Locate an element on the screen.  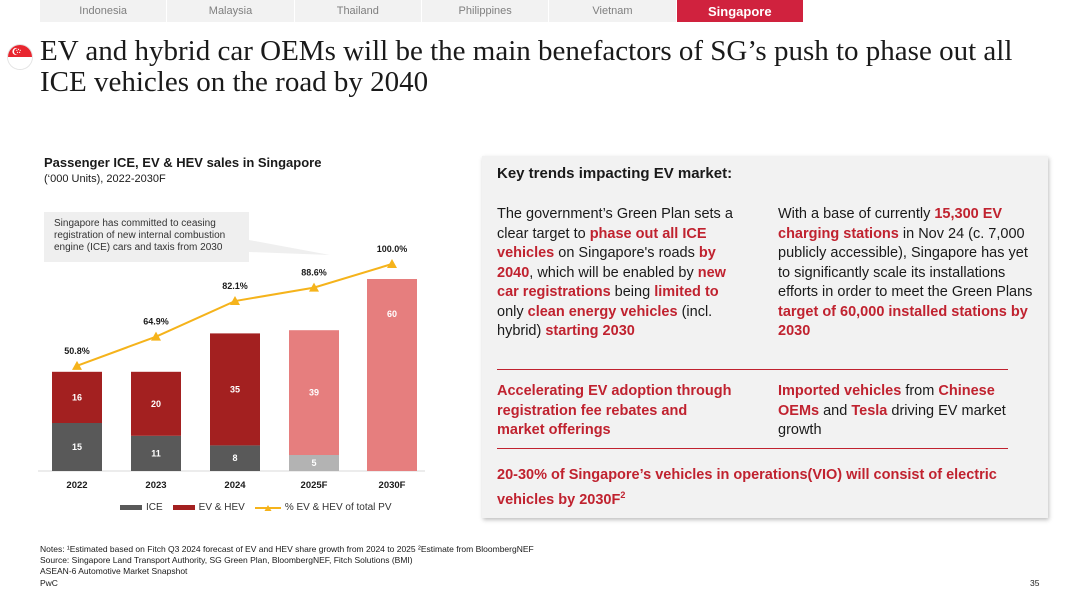
label-ev-2022: 16 is located at coordinates (77, 397).